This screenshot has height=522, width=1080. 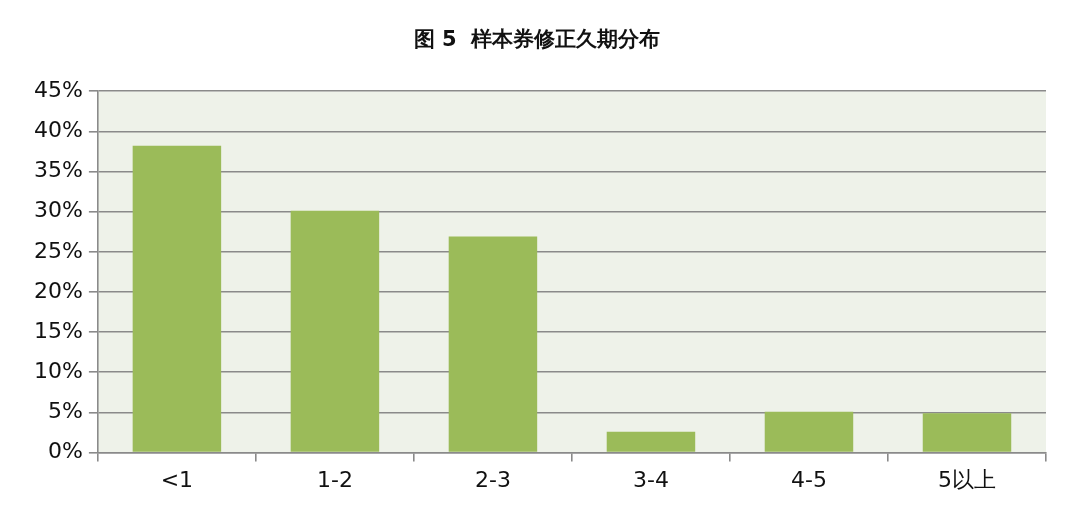 What do you see at coordinates (966, 479) in the screenshot?
I see `x-tick-label: 5以上` at bounding box center [966, 479].